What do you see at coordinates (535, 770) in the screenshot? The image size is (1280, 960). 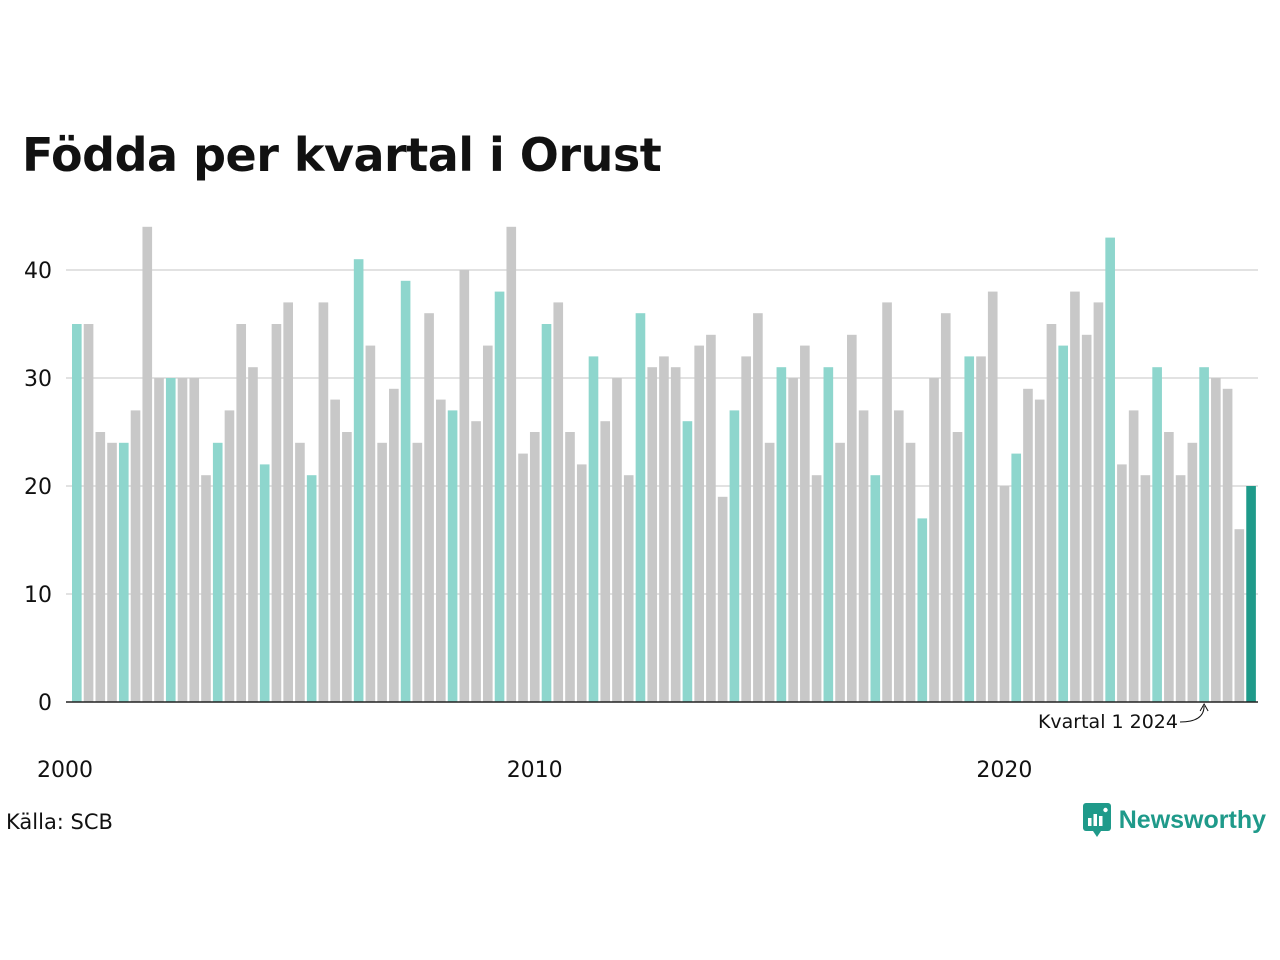 I see `x-tick-label: 2010` at bounding box center [535, 770].